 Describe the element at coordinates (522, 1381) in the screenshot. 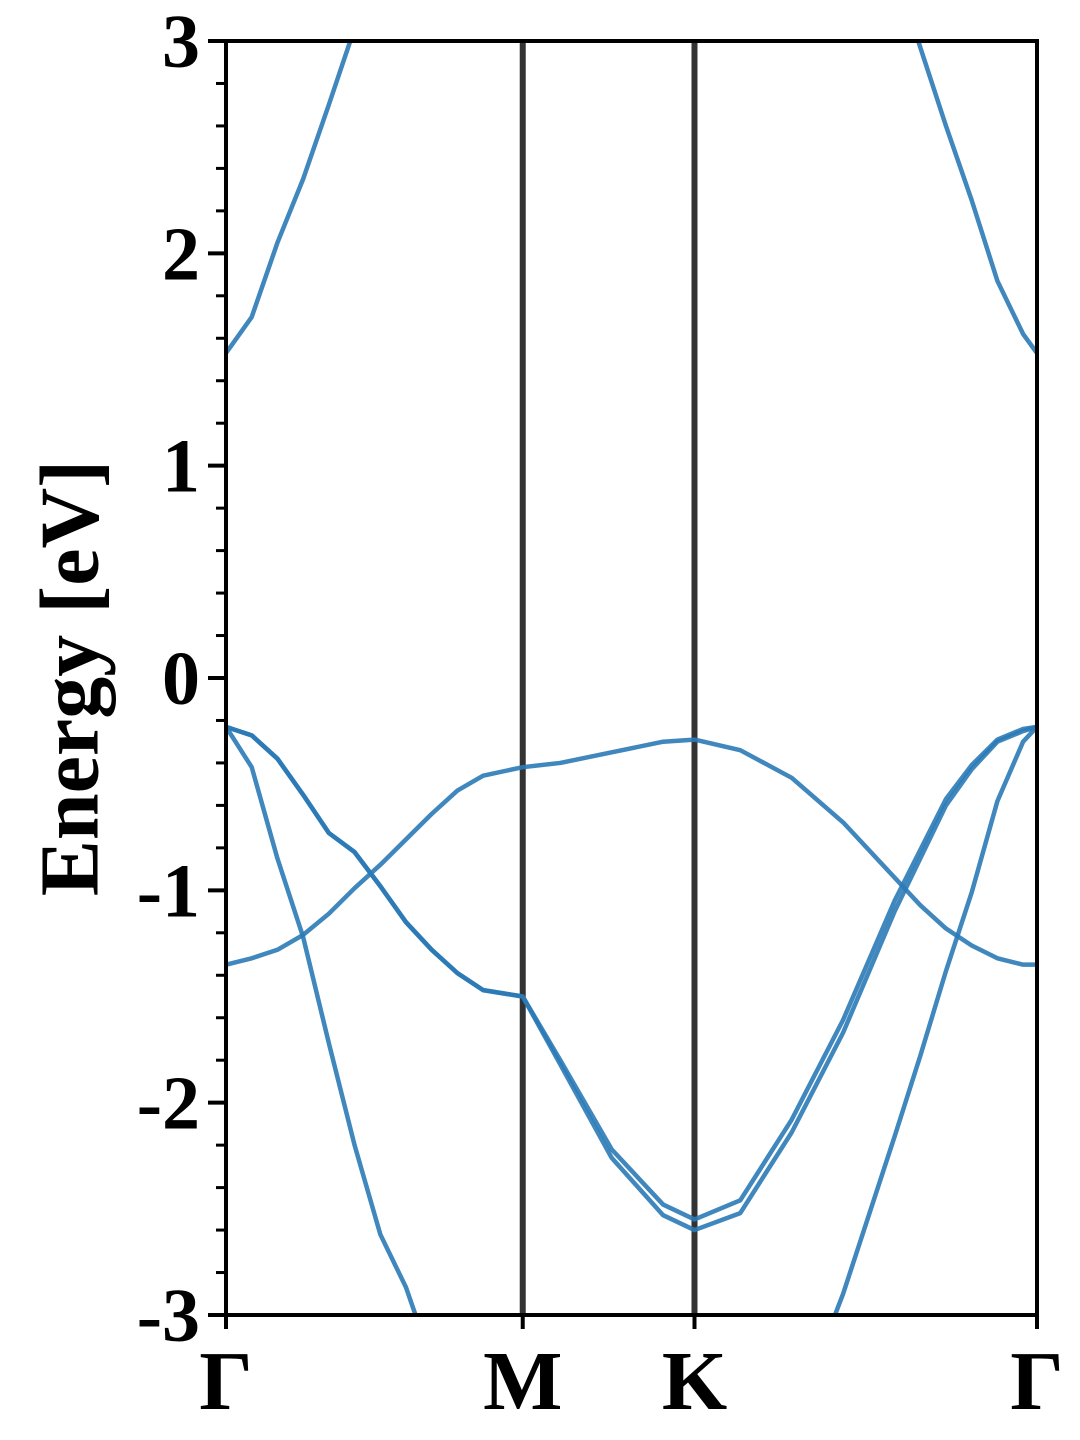

I see `x-tick-label: M` at that location.